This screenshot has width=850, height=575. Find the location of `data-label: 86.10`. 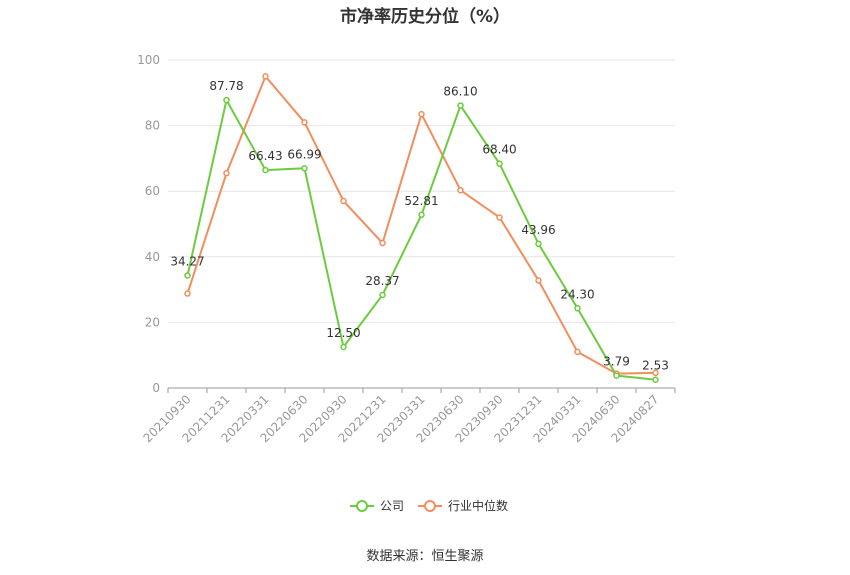

data-label: 86.10 is located at coordinates (460, 92).